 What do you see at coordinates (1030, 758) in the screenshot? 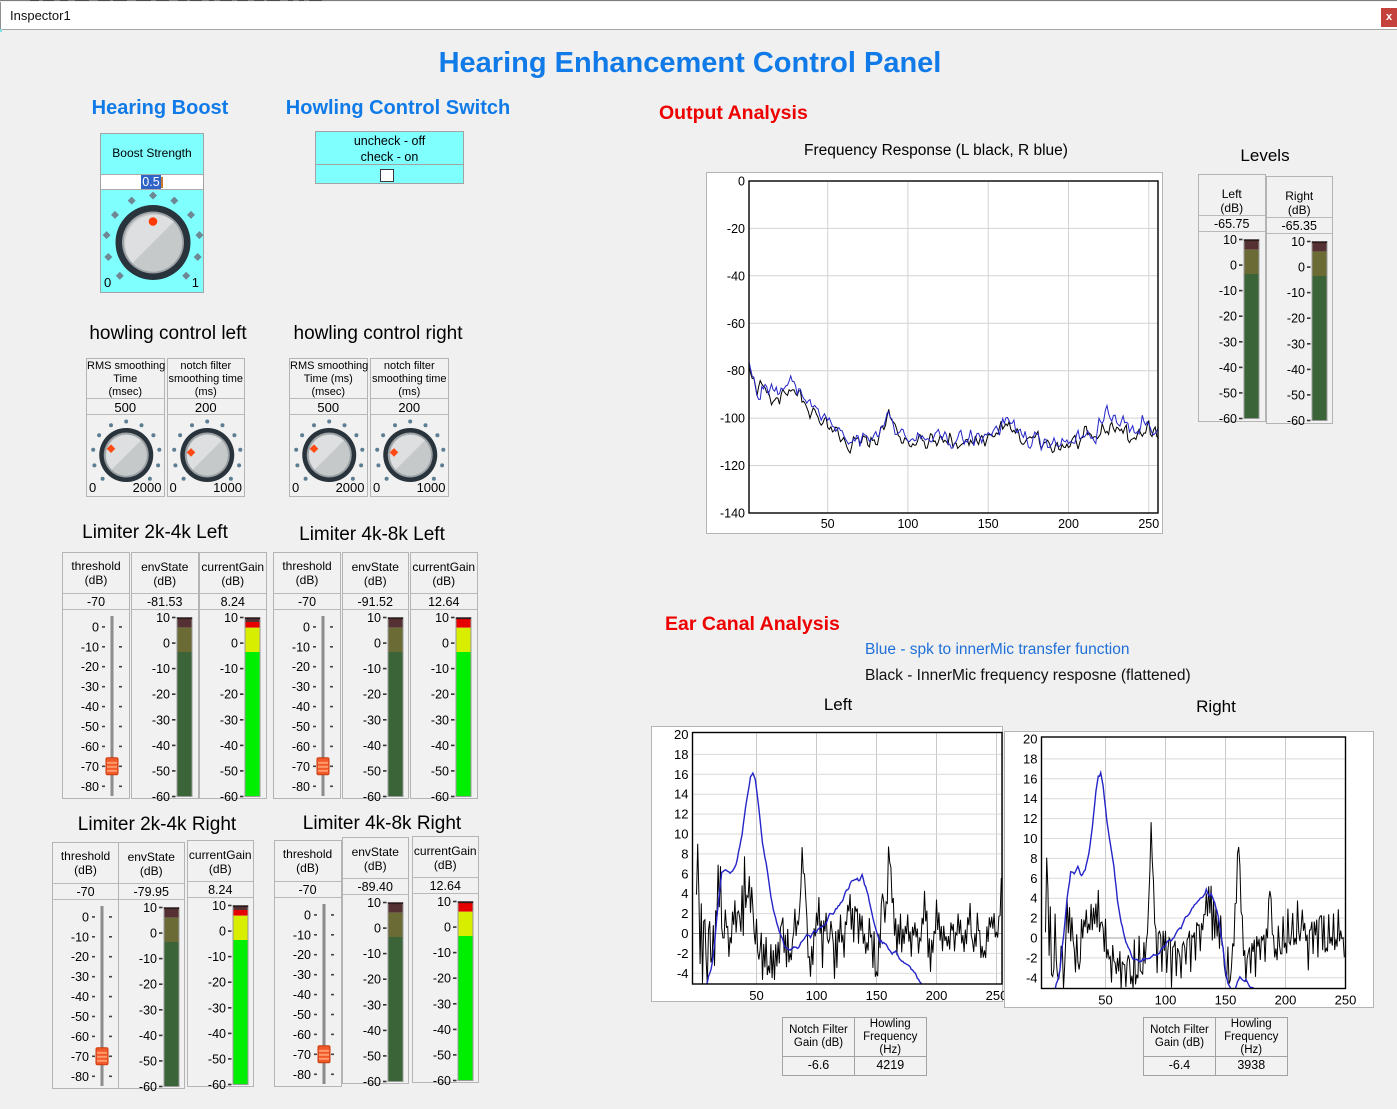
I see `svg-text: 18` at bounding box center [1030, 758].